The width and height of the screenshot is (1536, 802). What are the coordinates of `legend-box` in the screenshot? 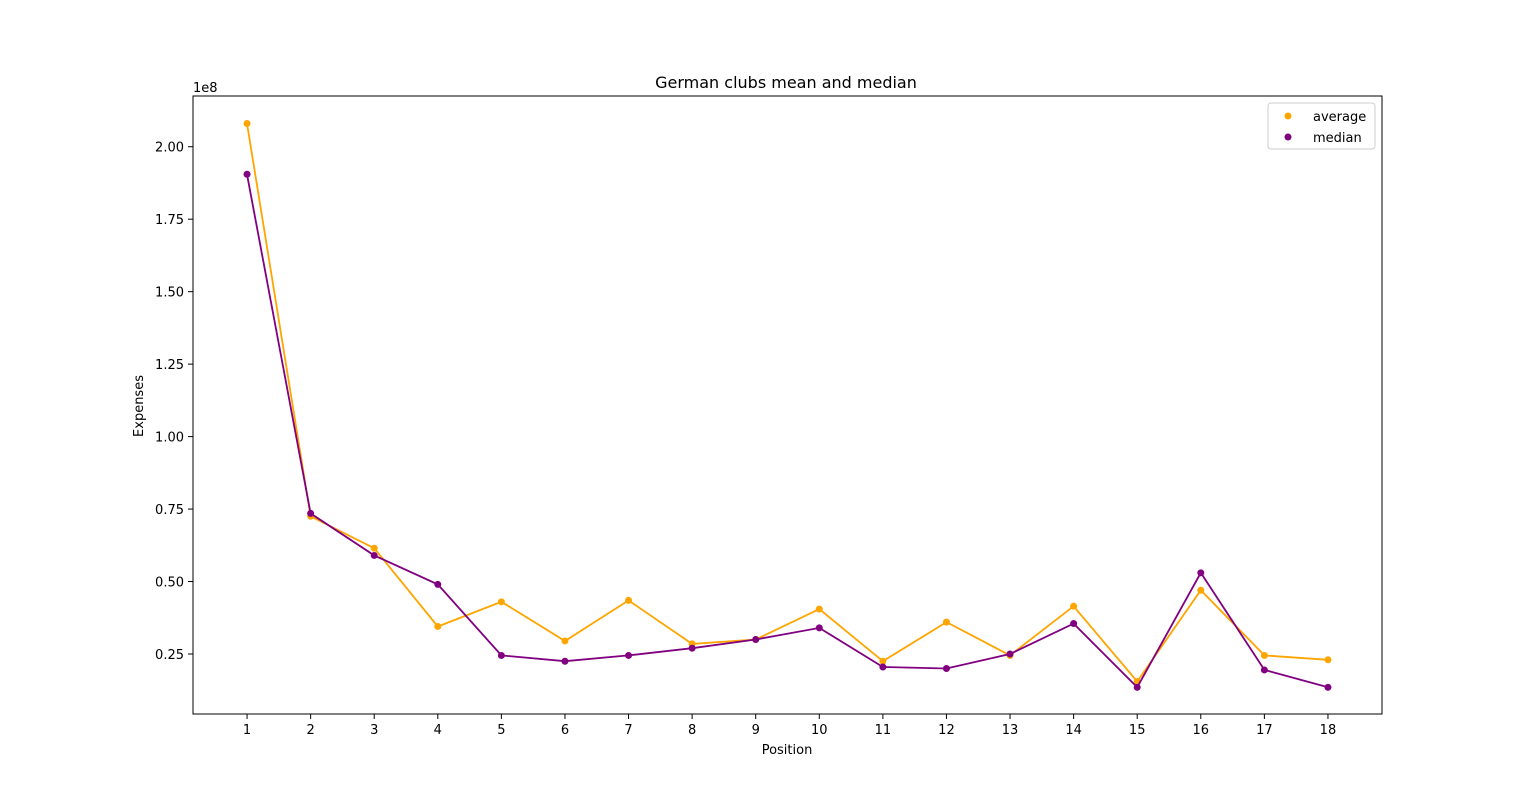 It's located at (1321, 126).